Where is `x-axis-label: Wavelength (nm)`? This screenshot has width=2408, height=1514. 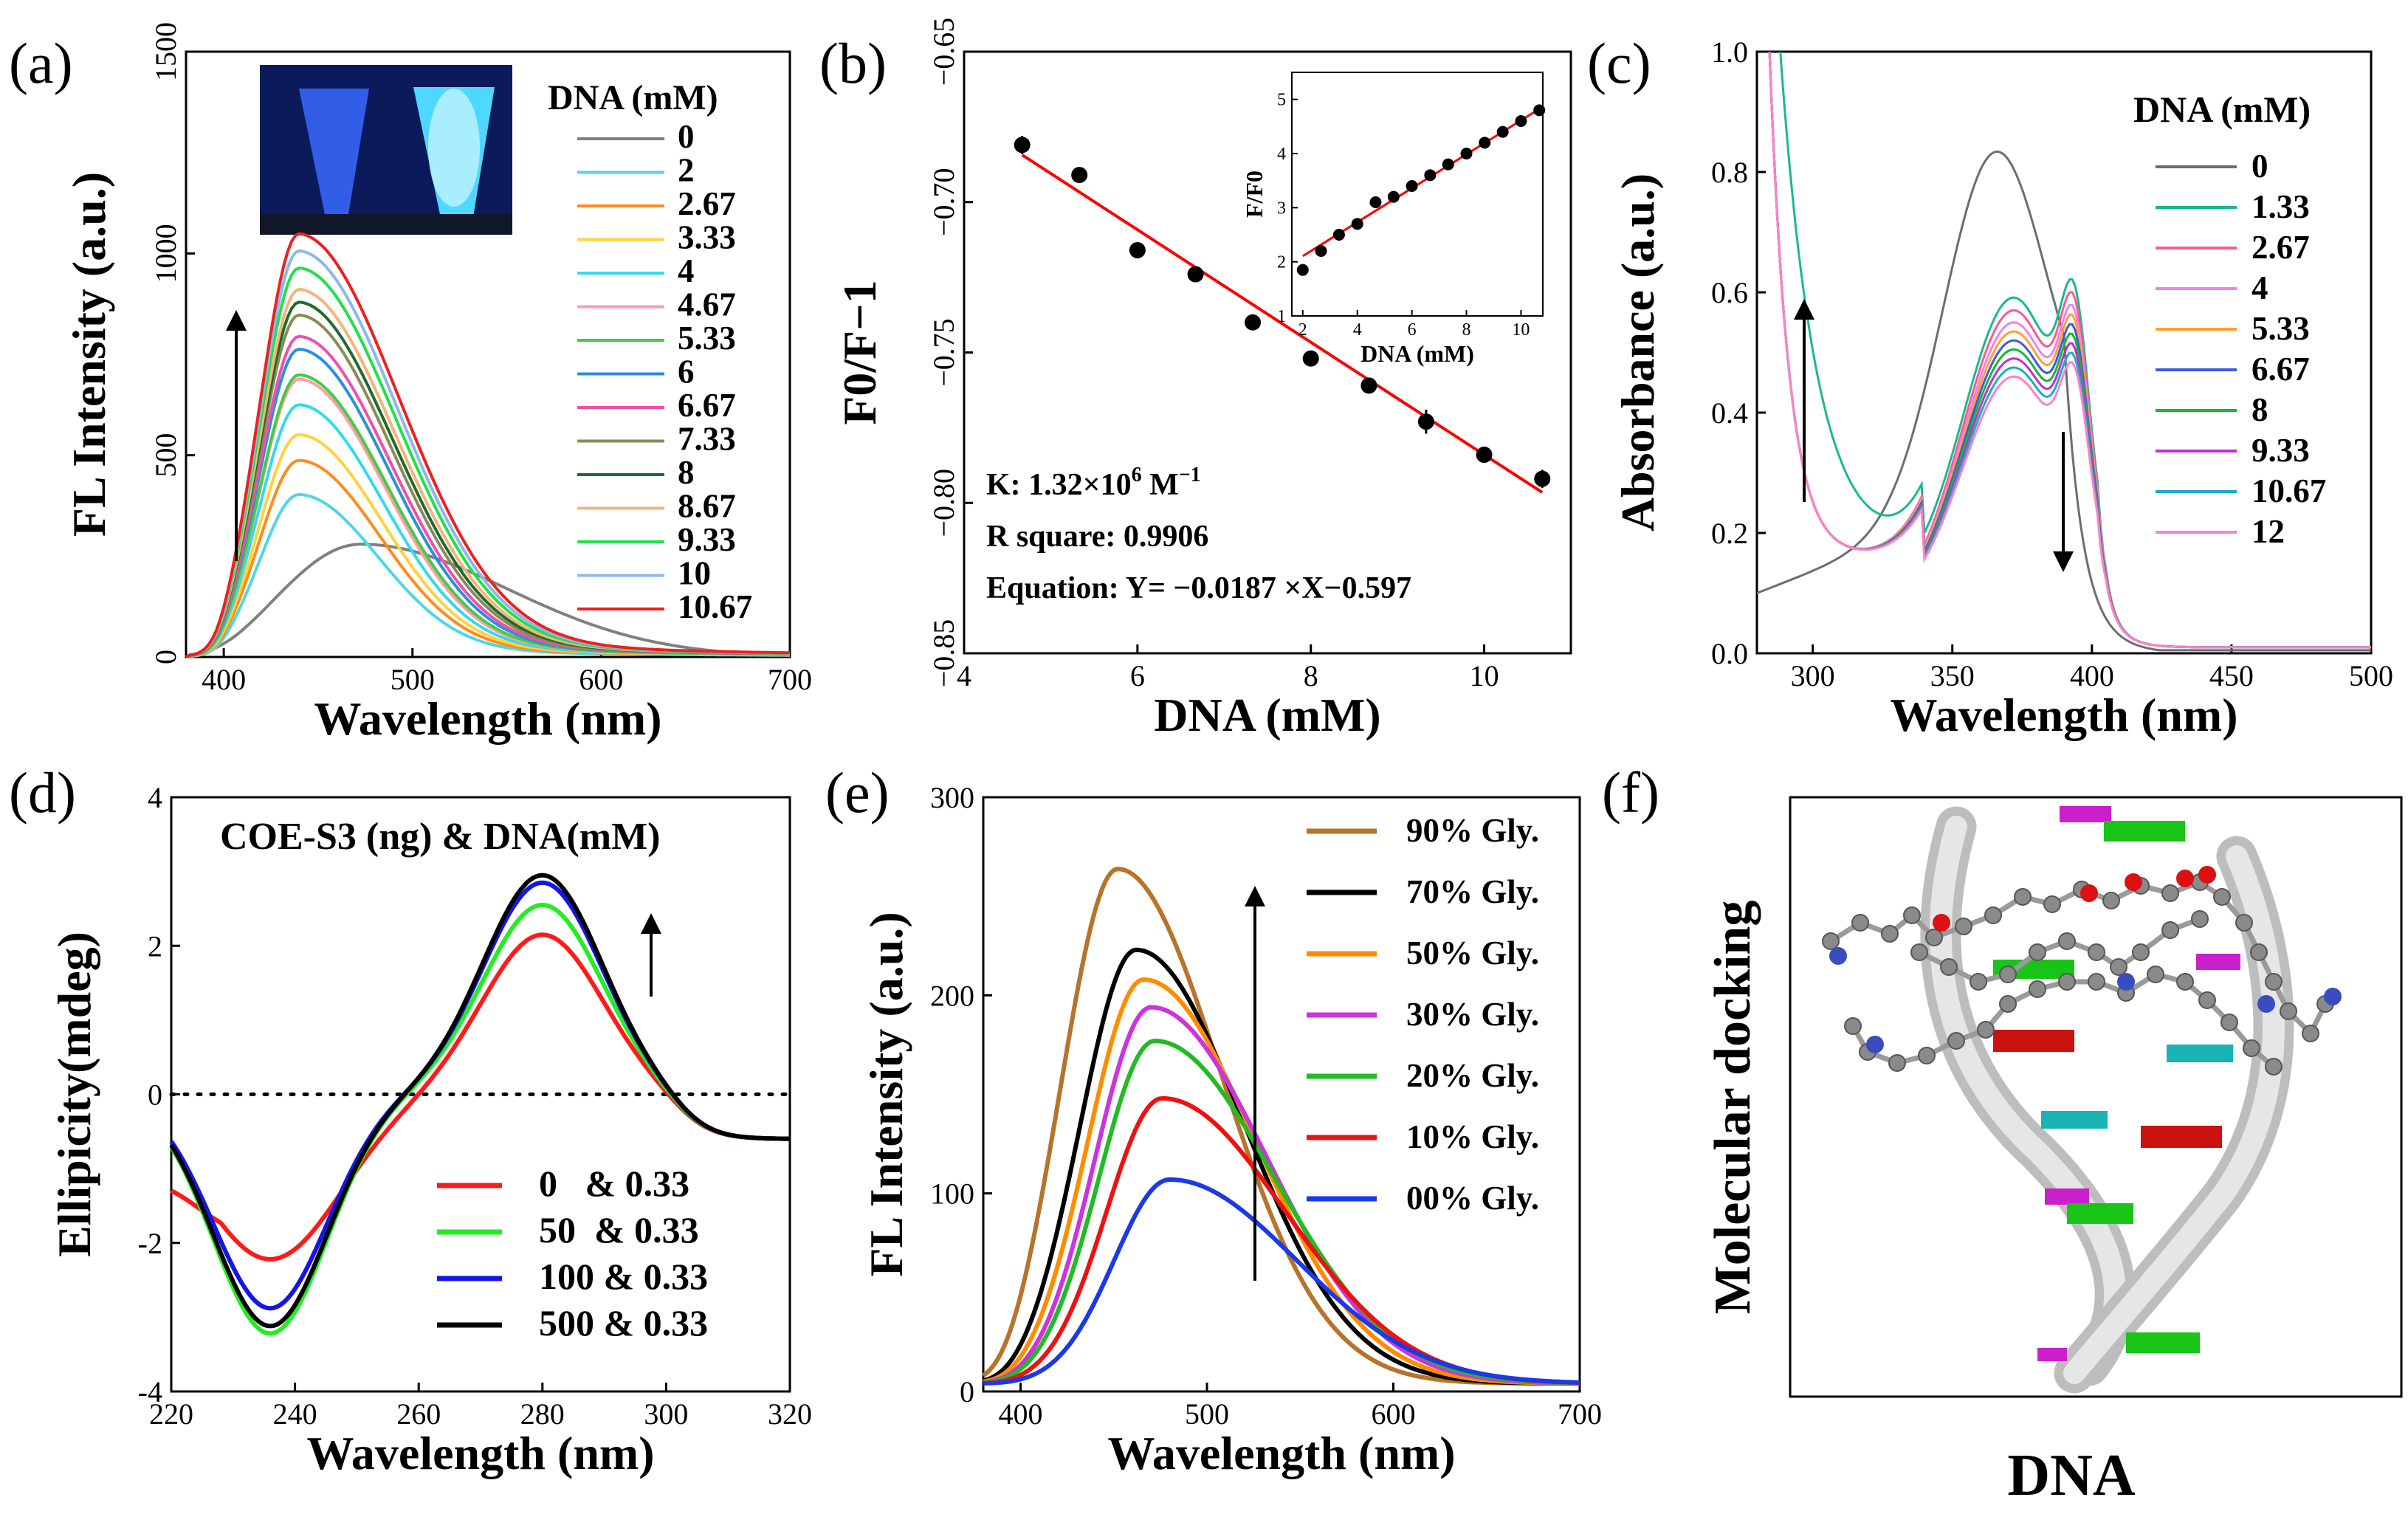 x-axis-label: Wavelength (nm) is located at coordinates (480, 1453).